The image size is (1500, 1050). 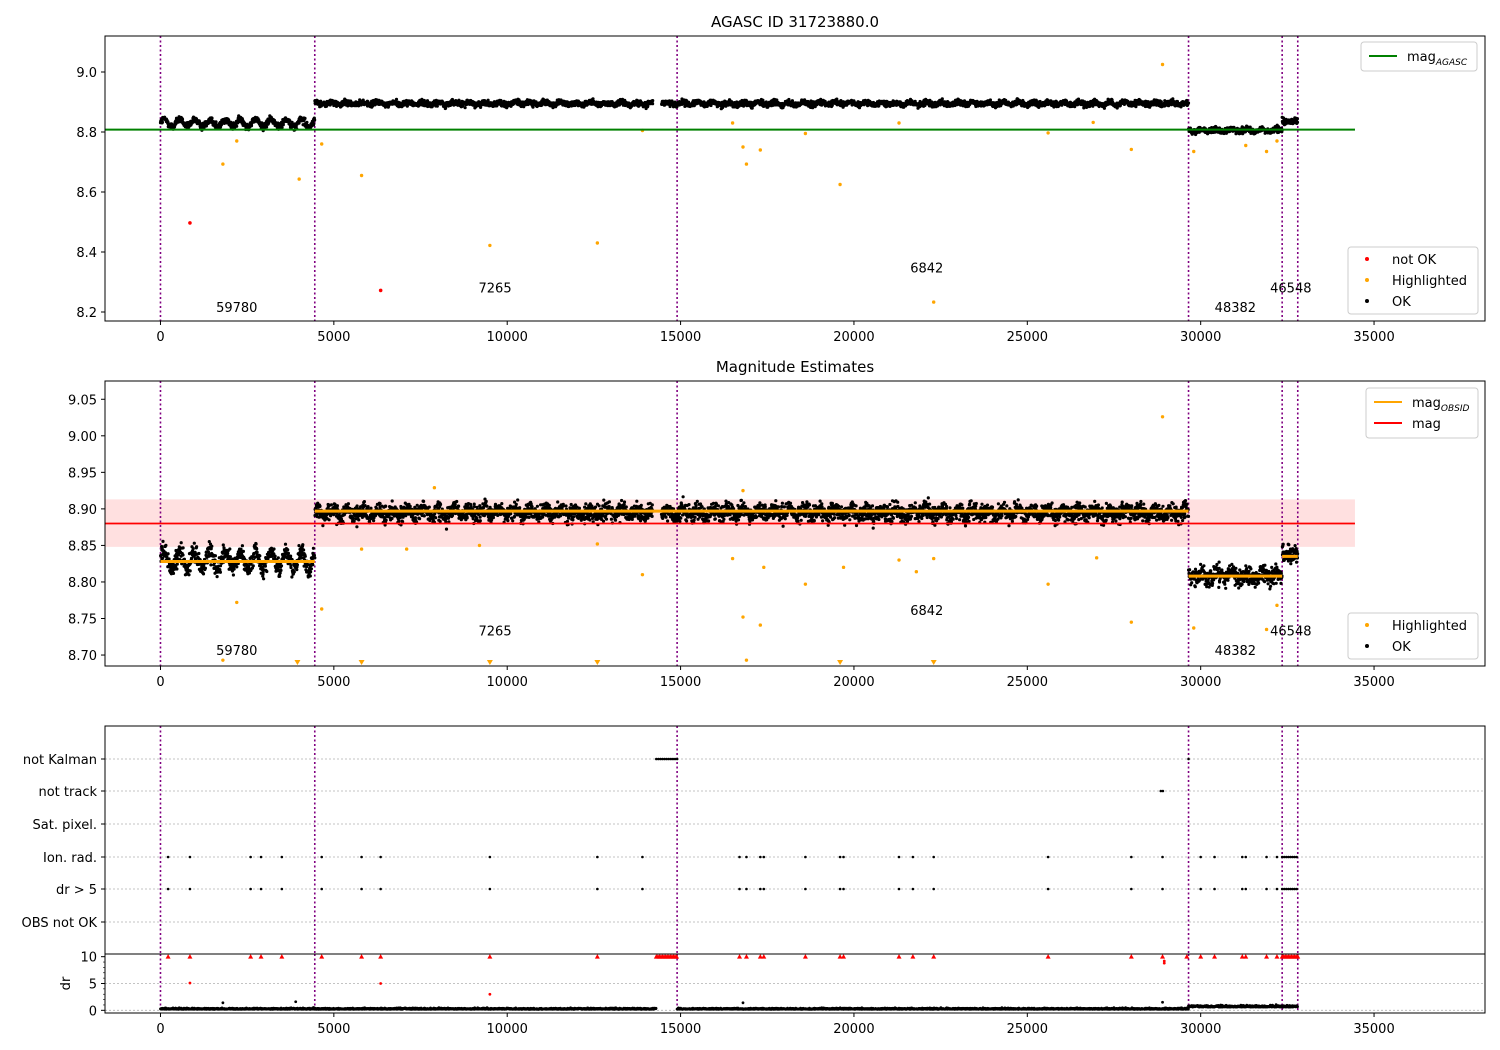 I want to click on agasc-ytick-label: 9.0, so click(x=86, y=73).